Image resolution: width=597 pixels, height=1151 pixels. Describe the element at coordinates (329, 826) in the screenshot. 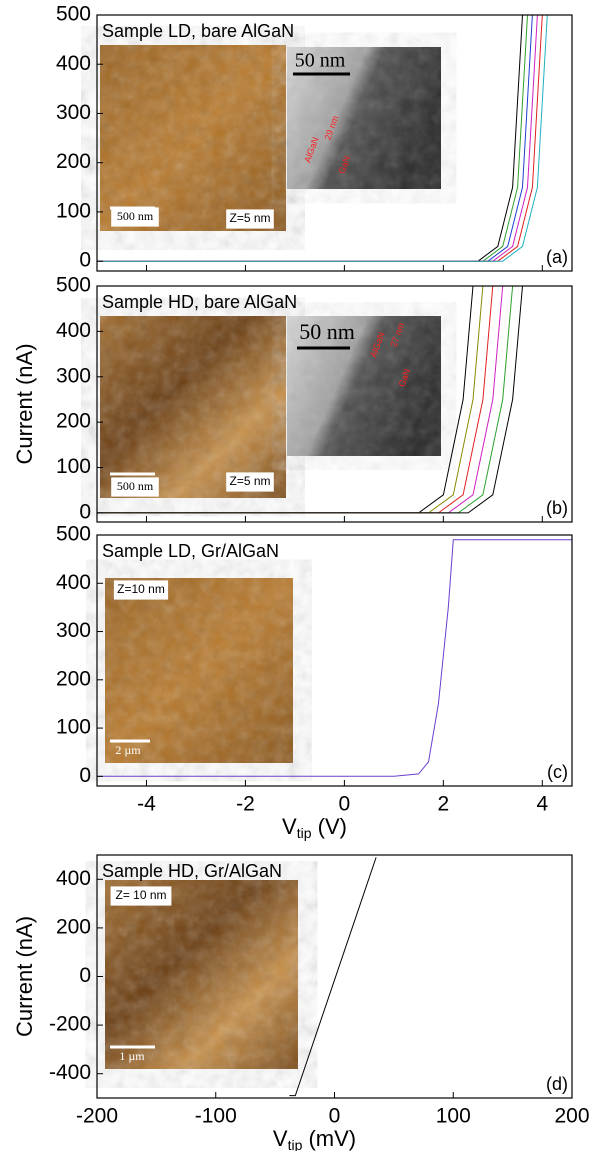

I see `x-label-unit: (V)` at that location.